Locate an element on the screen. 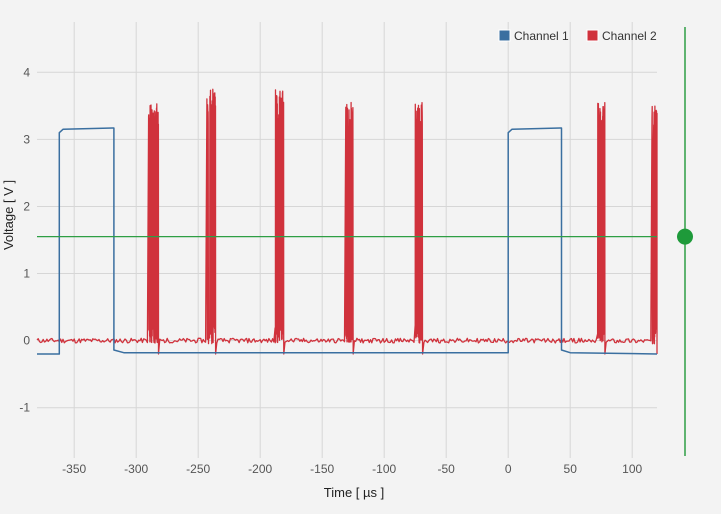 The height and width of the screenshot is (514, 721). x-tick-label: -300 is located at coordinates (136, 469).